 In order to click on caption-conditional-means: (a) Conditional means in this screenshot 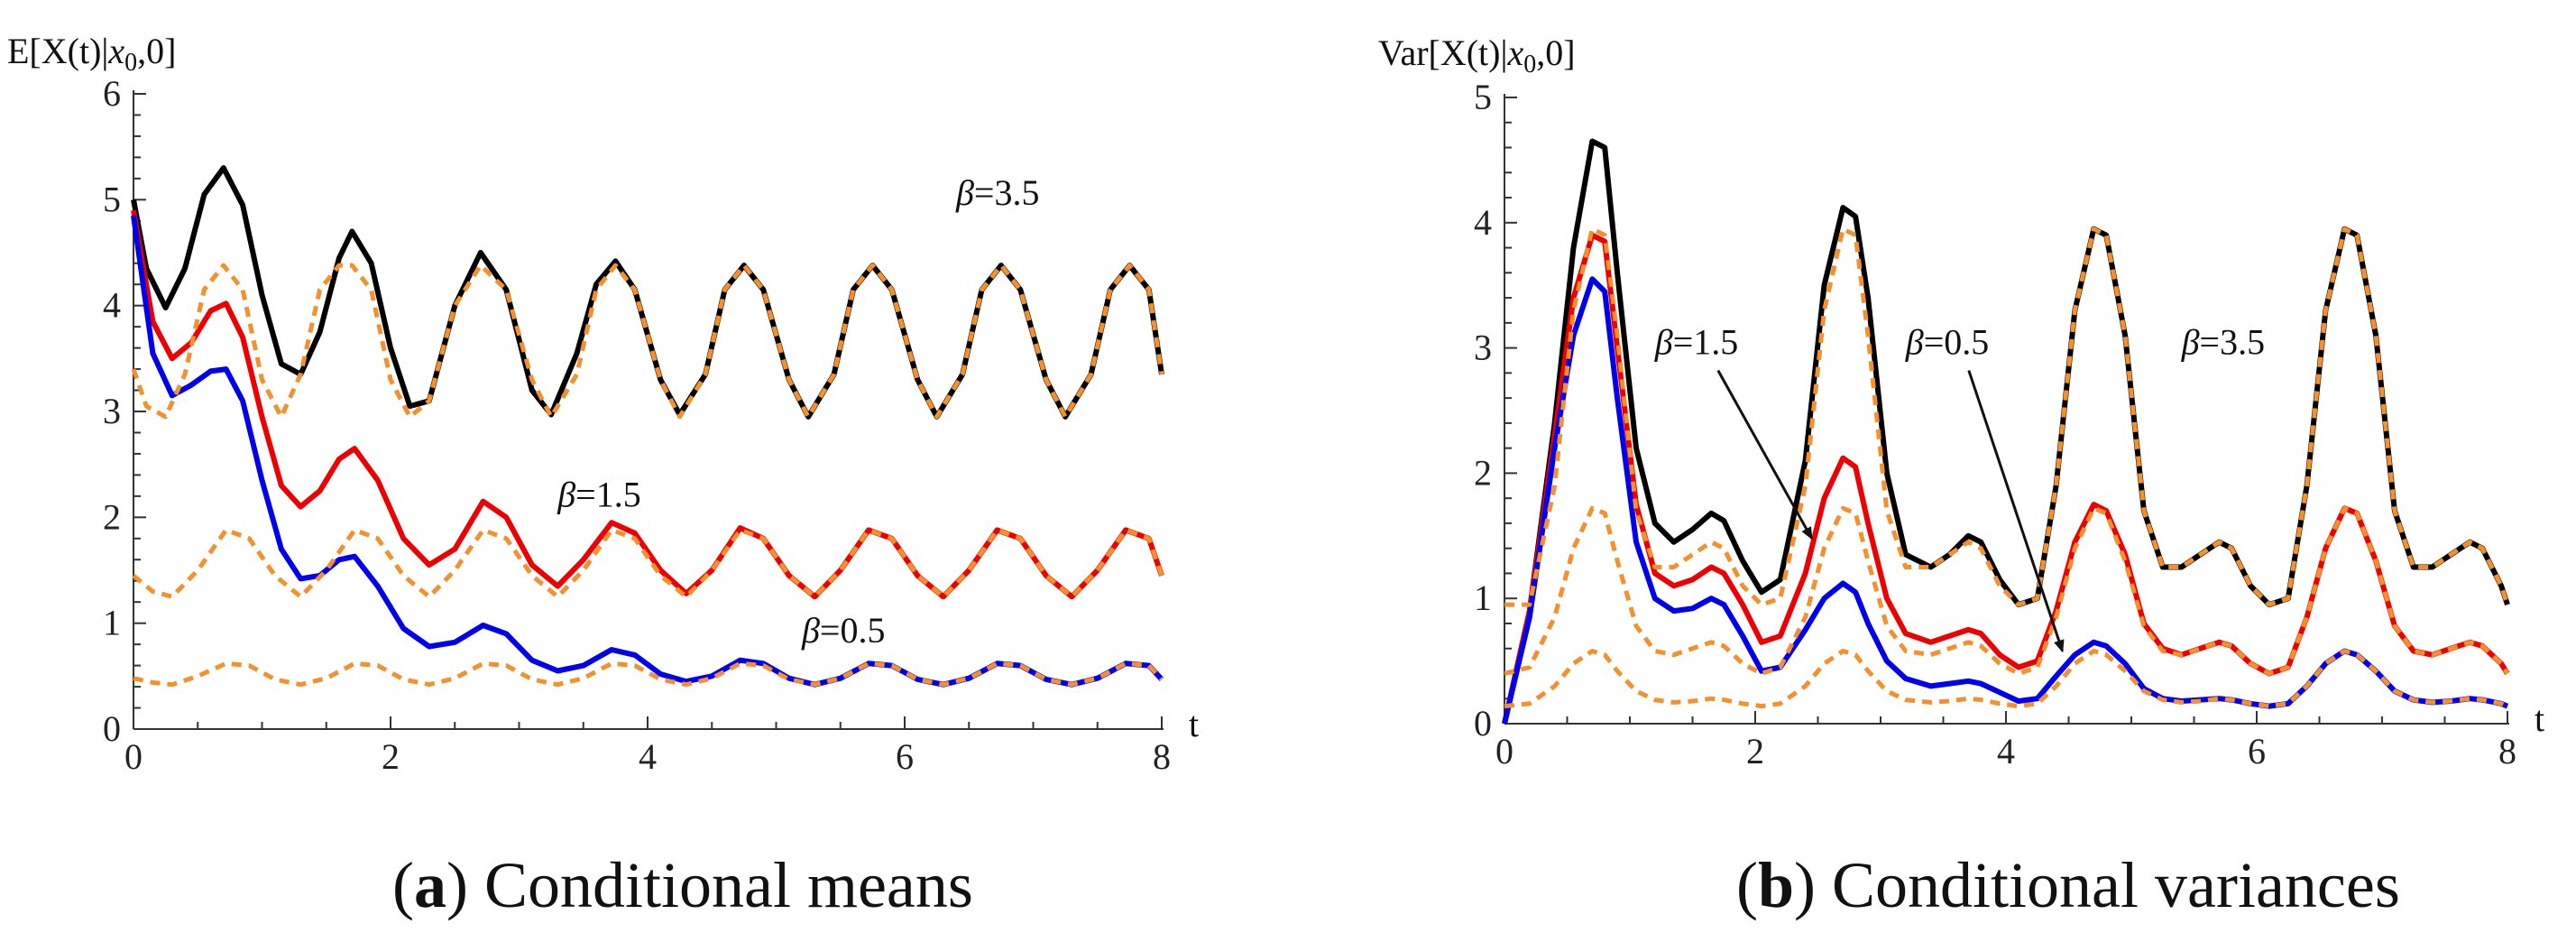, I will do `click(682, 885)`.